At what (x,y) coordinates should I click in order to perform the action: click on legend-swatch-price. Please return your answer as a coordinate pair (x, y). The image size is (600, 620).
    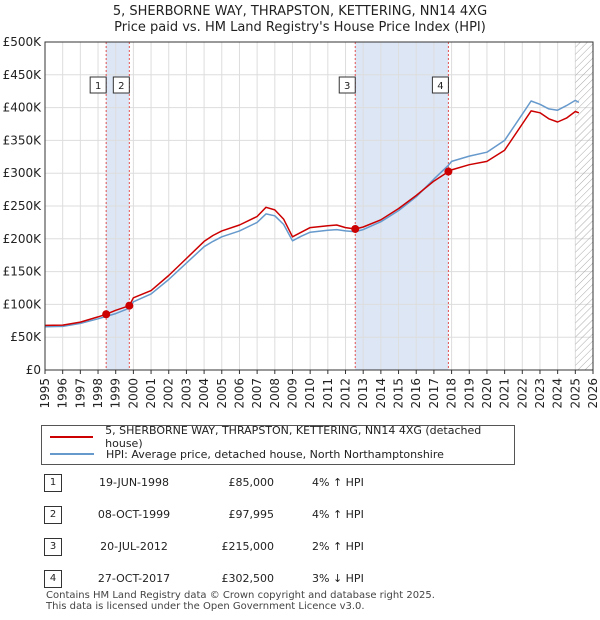
    Looking at the image, I should click on (72, 437).